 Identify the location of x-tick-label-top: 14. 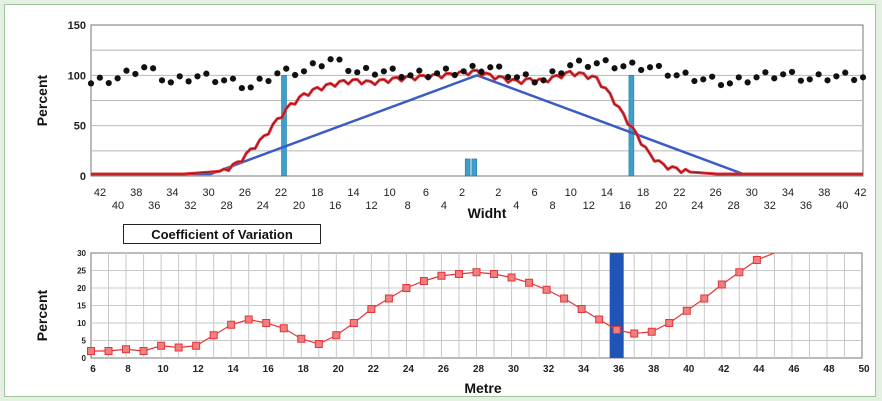
(353, 193).